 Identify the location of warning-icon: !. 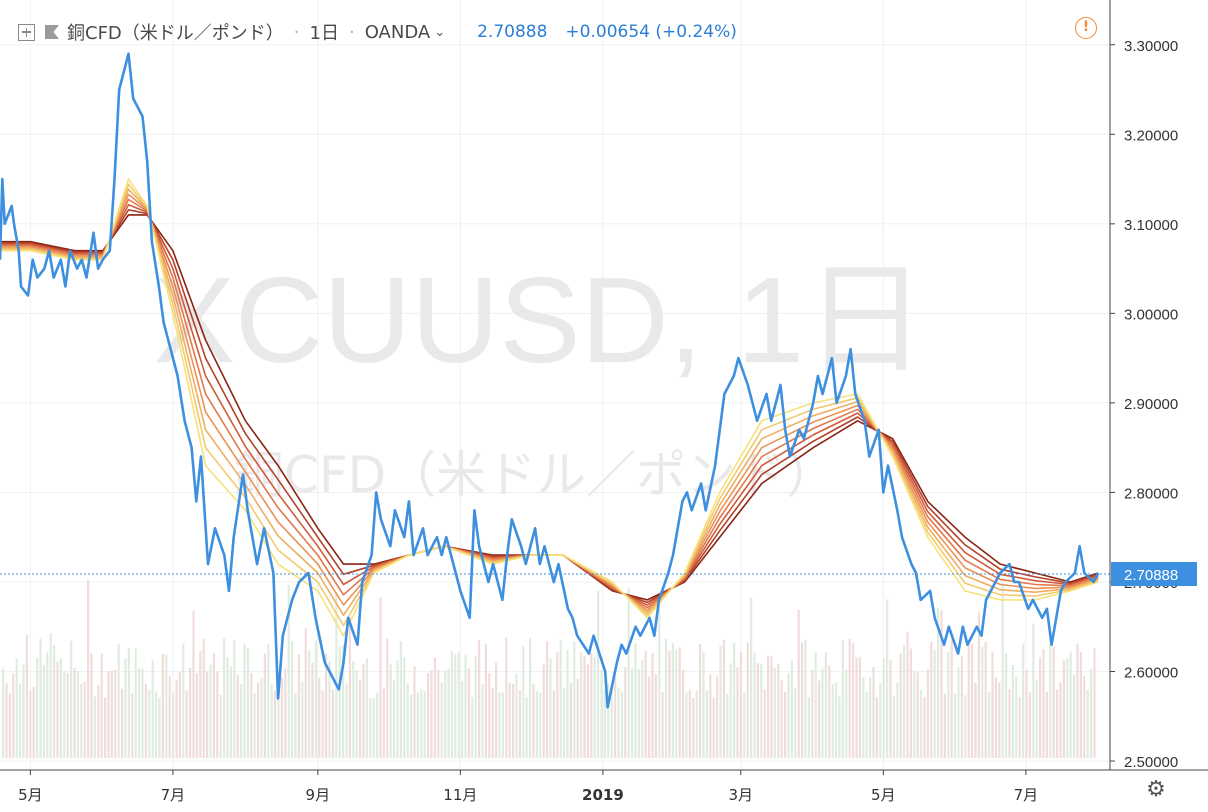
(1086, 28).